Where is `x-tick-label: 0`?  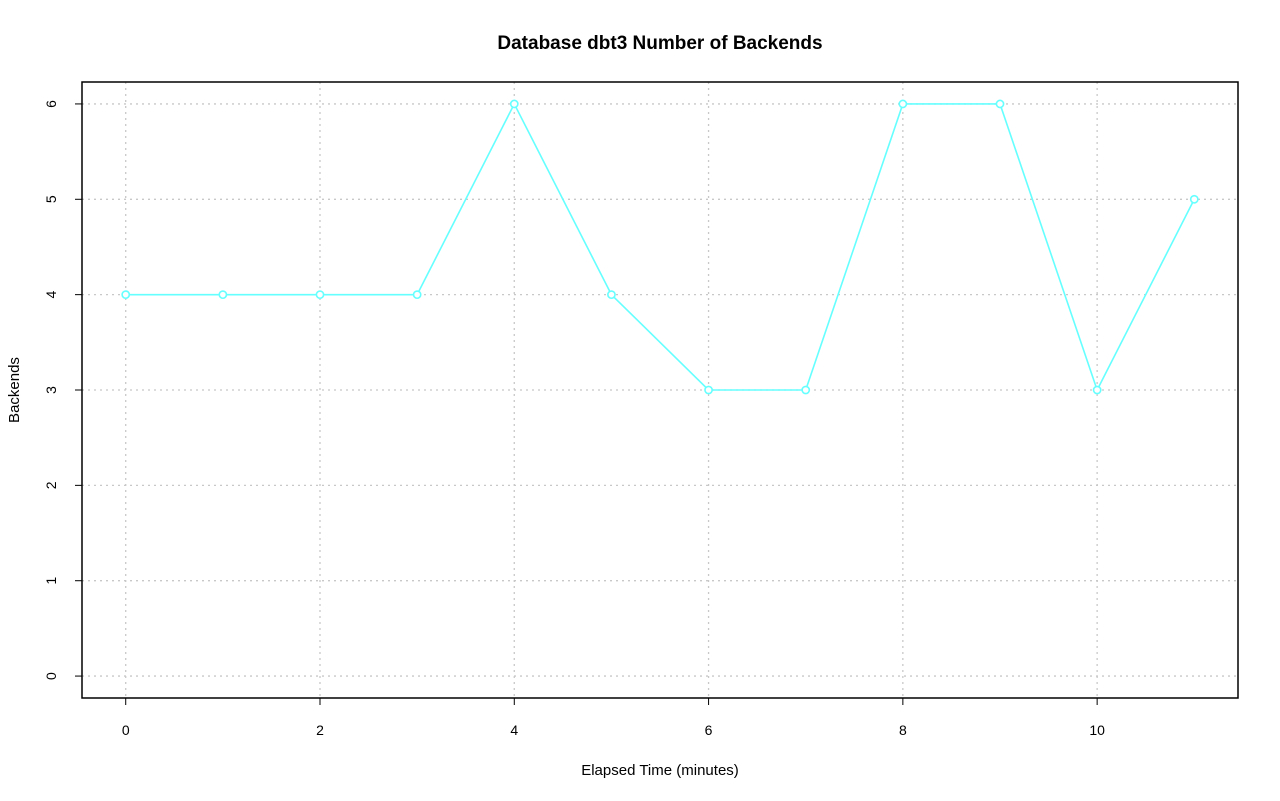
x-tick-label: 0 is located at coordinates (126, 730).